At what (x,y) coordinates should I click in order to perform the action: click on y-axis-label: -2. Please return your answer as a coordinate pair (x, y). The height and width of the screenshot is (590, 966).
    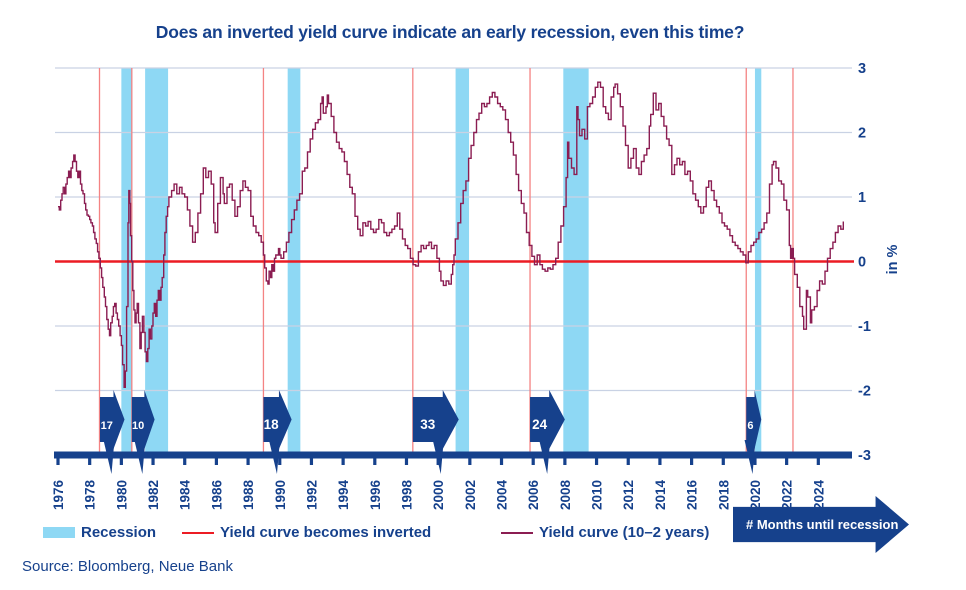
    Looking at the image, I should click on (864, 392).